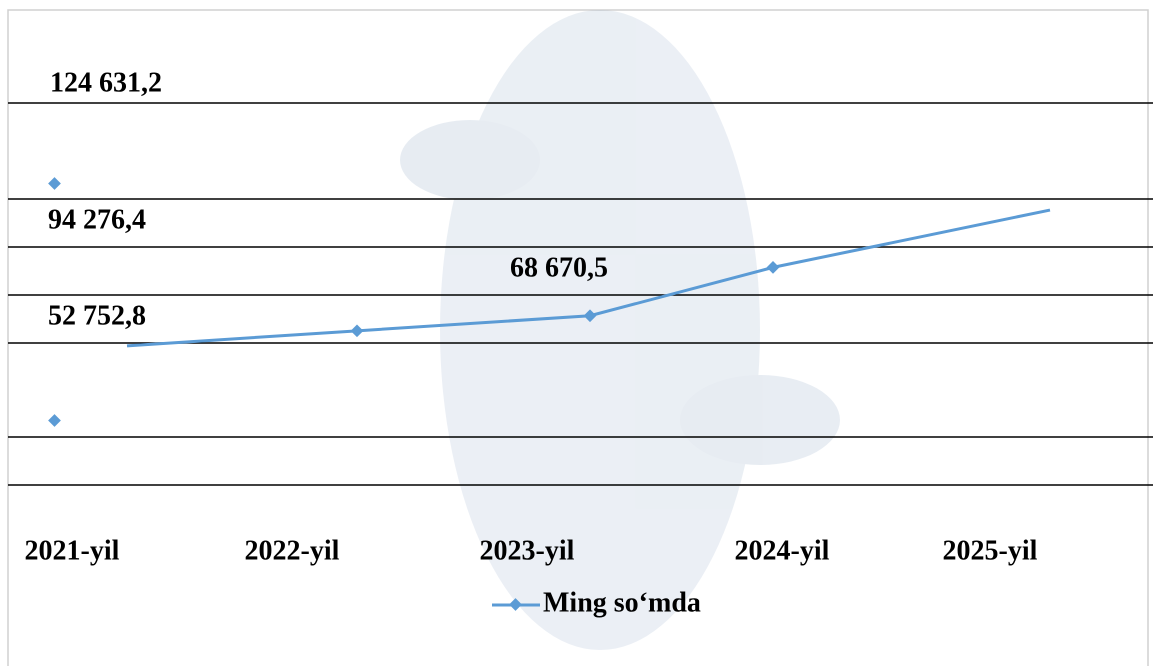 Image resolution: width=1153 pixels, height=666 pixels. I want to click on x-tick-label: 2025-yil, so click(990, 550).